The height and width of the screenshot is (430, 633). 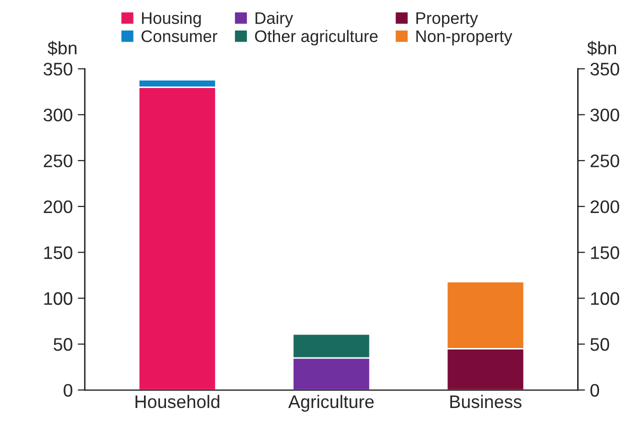 What do you see at coordinates (58, 207) in the screenshot?
I see `y-tick-label: 200` at bounding box center [58, 207].